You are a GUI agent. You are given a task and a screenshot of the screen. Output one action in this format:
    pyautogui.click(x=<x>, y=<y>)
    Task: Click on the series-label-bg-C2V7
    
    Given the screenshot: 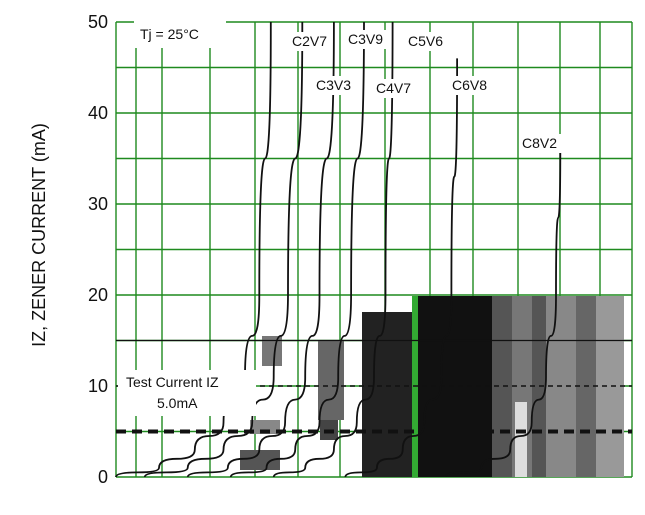 What is the action you would take?
    pyautogui.click(x=310, y=41)
    